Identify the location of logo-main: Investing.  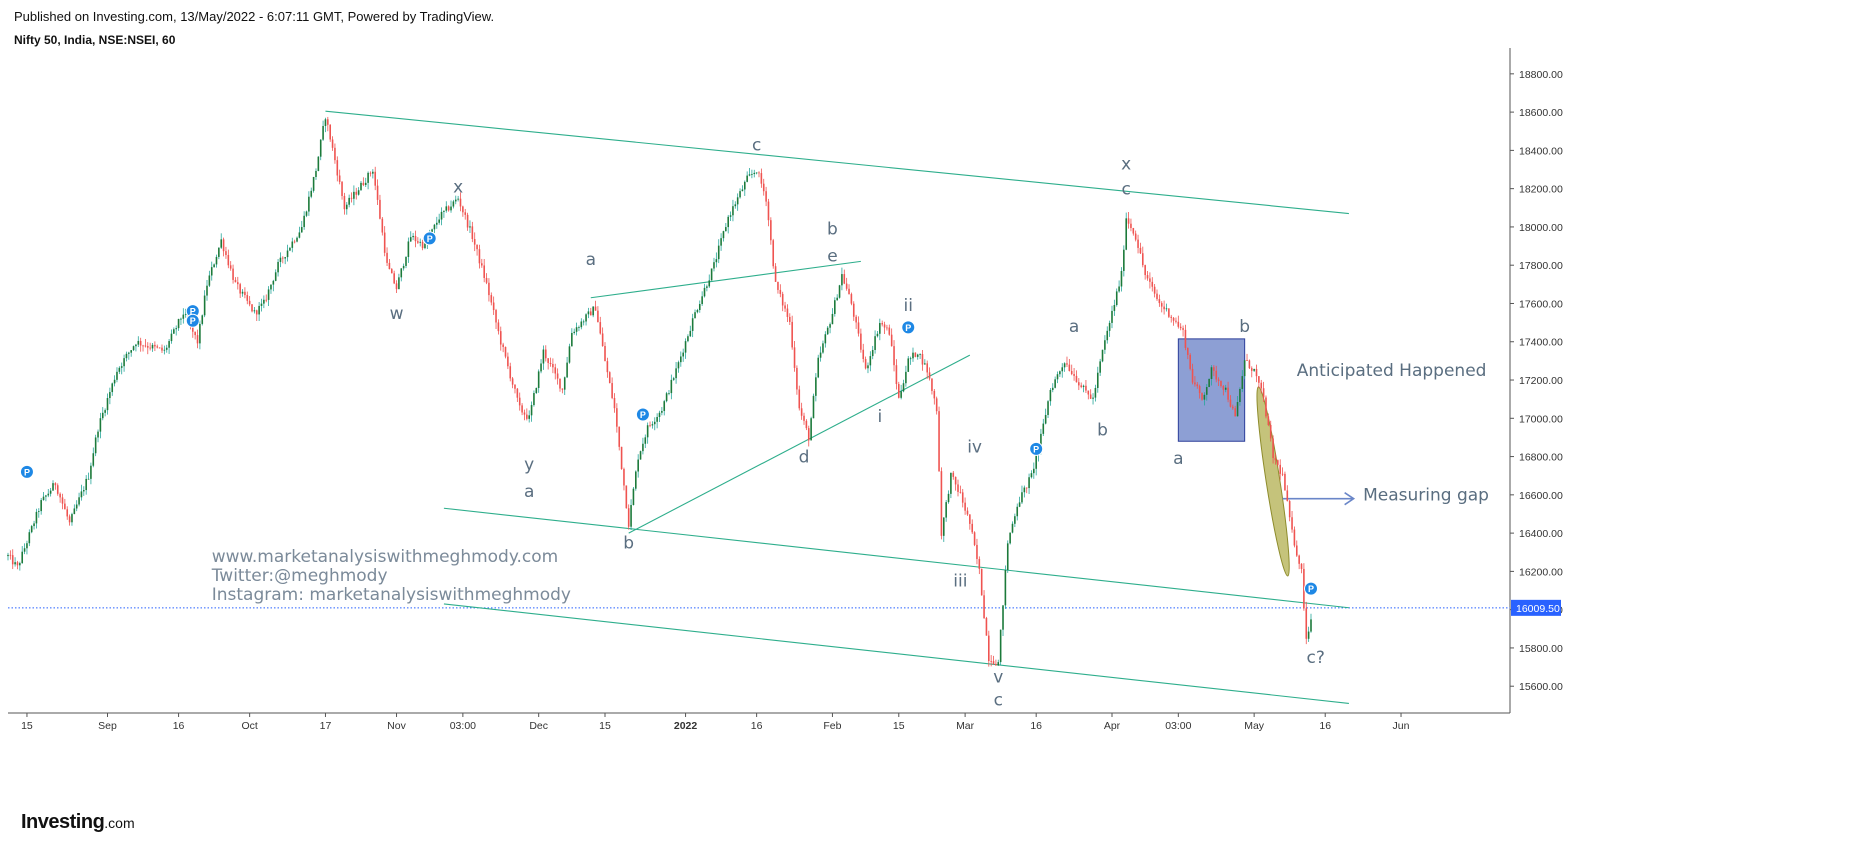
(63, 822).